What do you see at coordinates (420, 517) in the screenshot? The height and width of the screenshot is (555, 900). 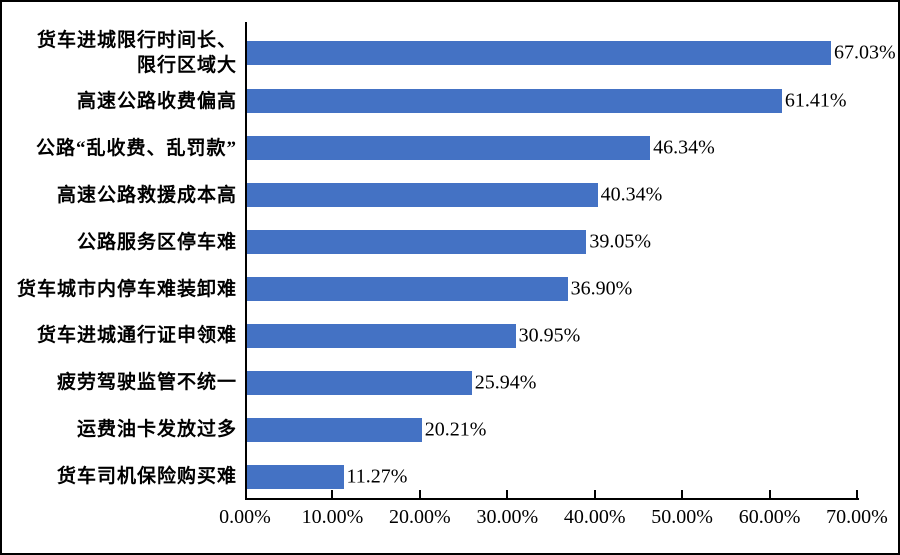 I see `x-axis-tick-label: 20.00%` at bounding box center [420, 517].